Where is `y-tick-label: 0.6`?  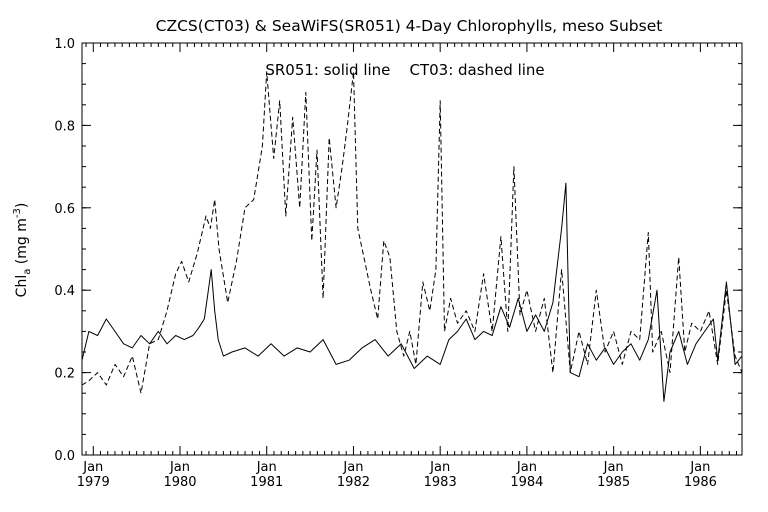
y-tick-label: 0.6 is located at coordinates (64, 209).